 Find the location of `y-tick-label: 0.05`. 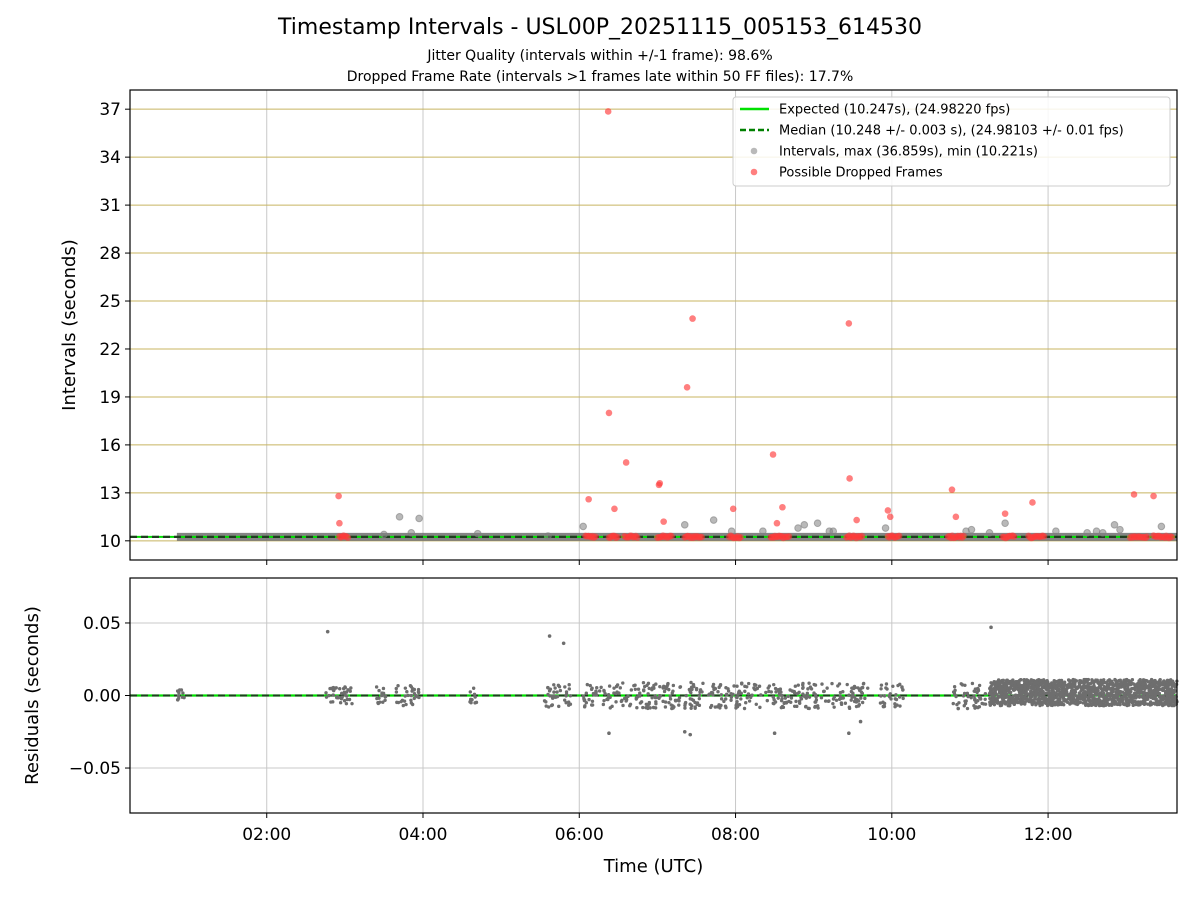

y-tick-label: 0.05 is located at coordinates (102, 624).